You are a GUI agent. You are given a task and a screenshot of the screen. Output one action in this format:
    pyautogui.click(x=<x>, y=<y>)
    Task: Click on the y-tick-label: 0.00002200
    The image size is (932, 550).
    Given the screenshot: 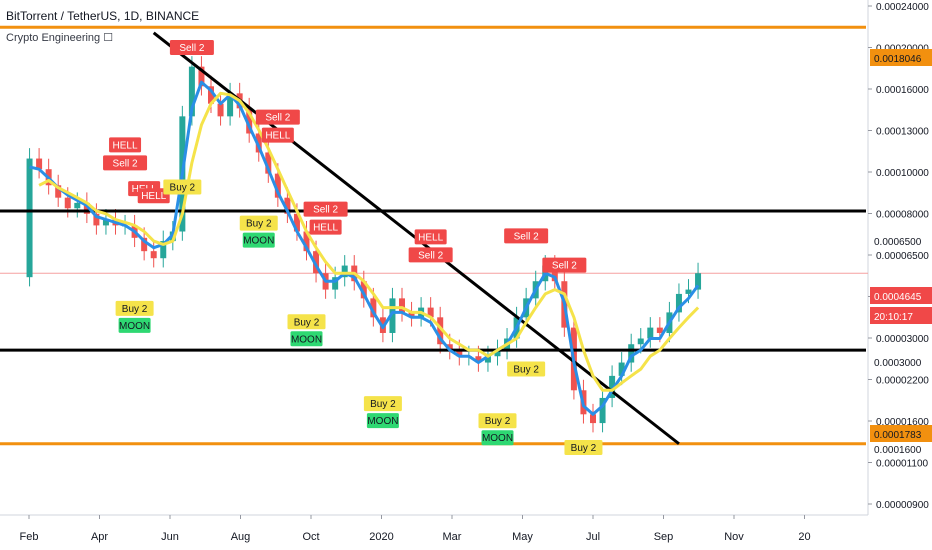 What is the action you would take?
    pyautogui.click(x=902, y=381)
    